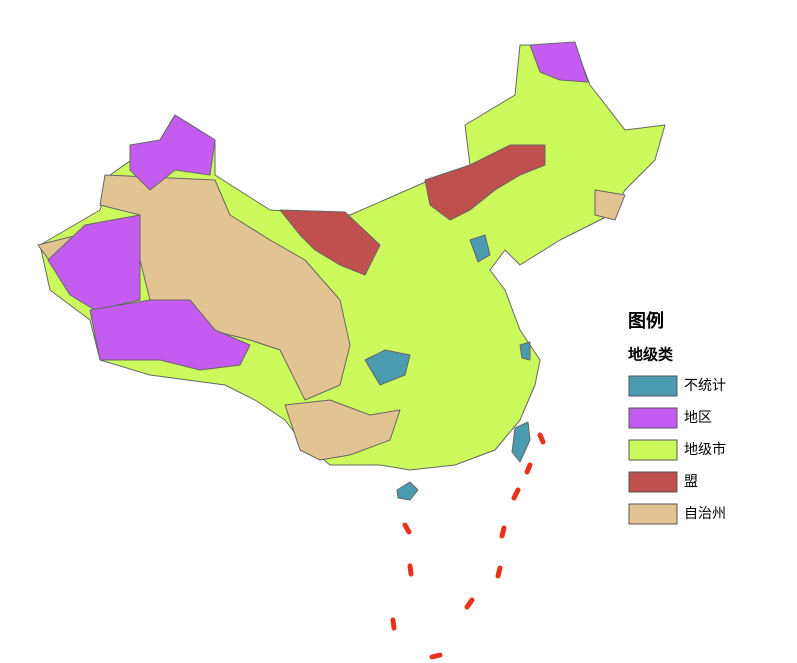 The height and width of the screenshot is (663, 797). Describe the element at coordinates (691, 482) in the screenshot. I see `legend-label: 盟` at that location.